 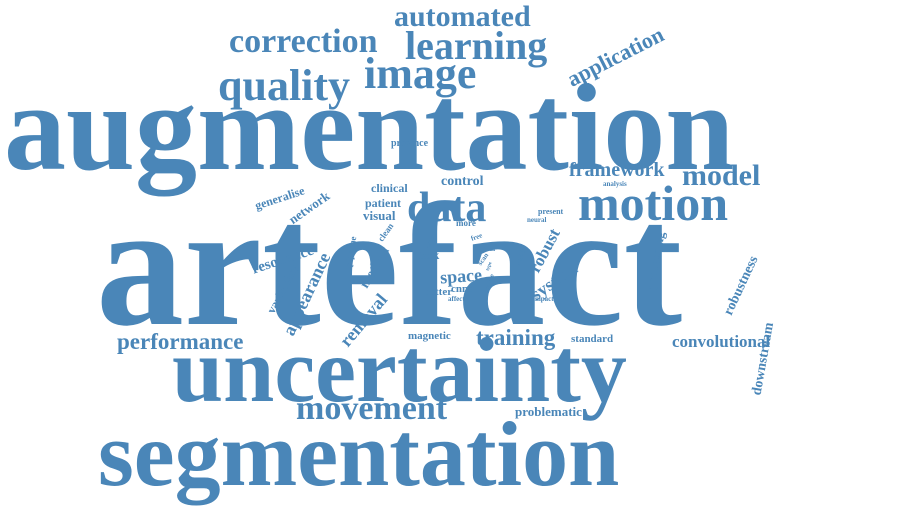 I want to click on word-training: training, so click(x=516, y=337).